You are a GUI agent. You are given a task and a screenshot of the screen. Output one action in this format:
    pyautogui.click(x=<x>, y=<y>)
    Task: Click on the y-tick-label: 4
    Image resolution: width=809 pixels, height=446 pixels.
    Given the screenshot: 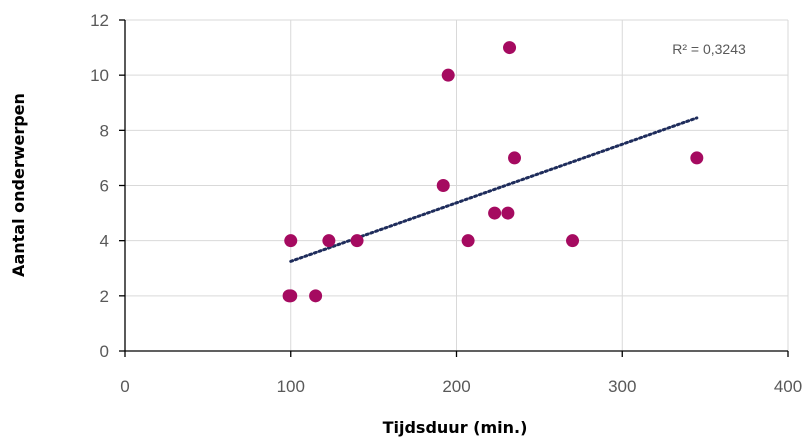 What is the action you would take?
    pyautogui.click(x=104, y=241)
    